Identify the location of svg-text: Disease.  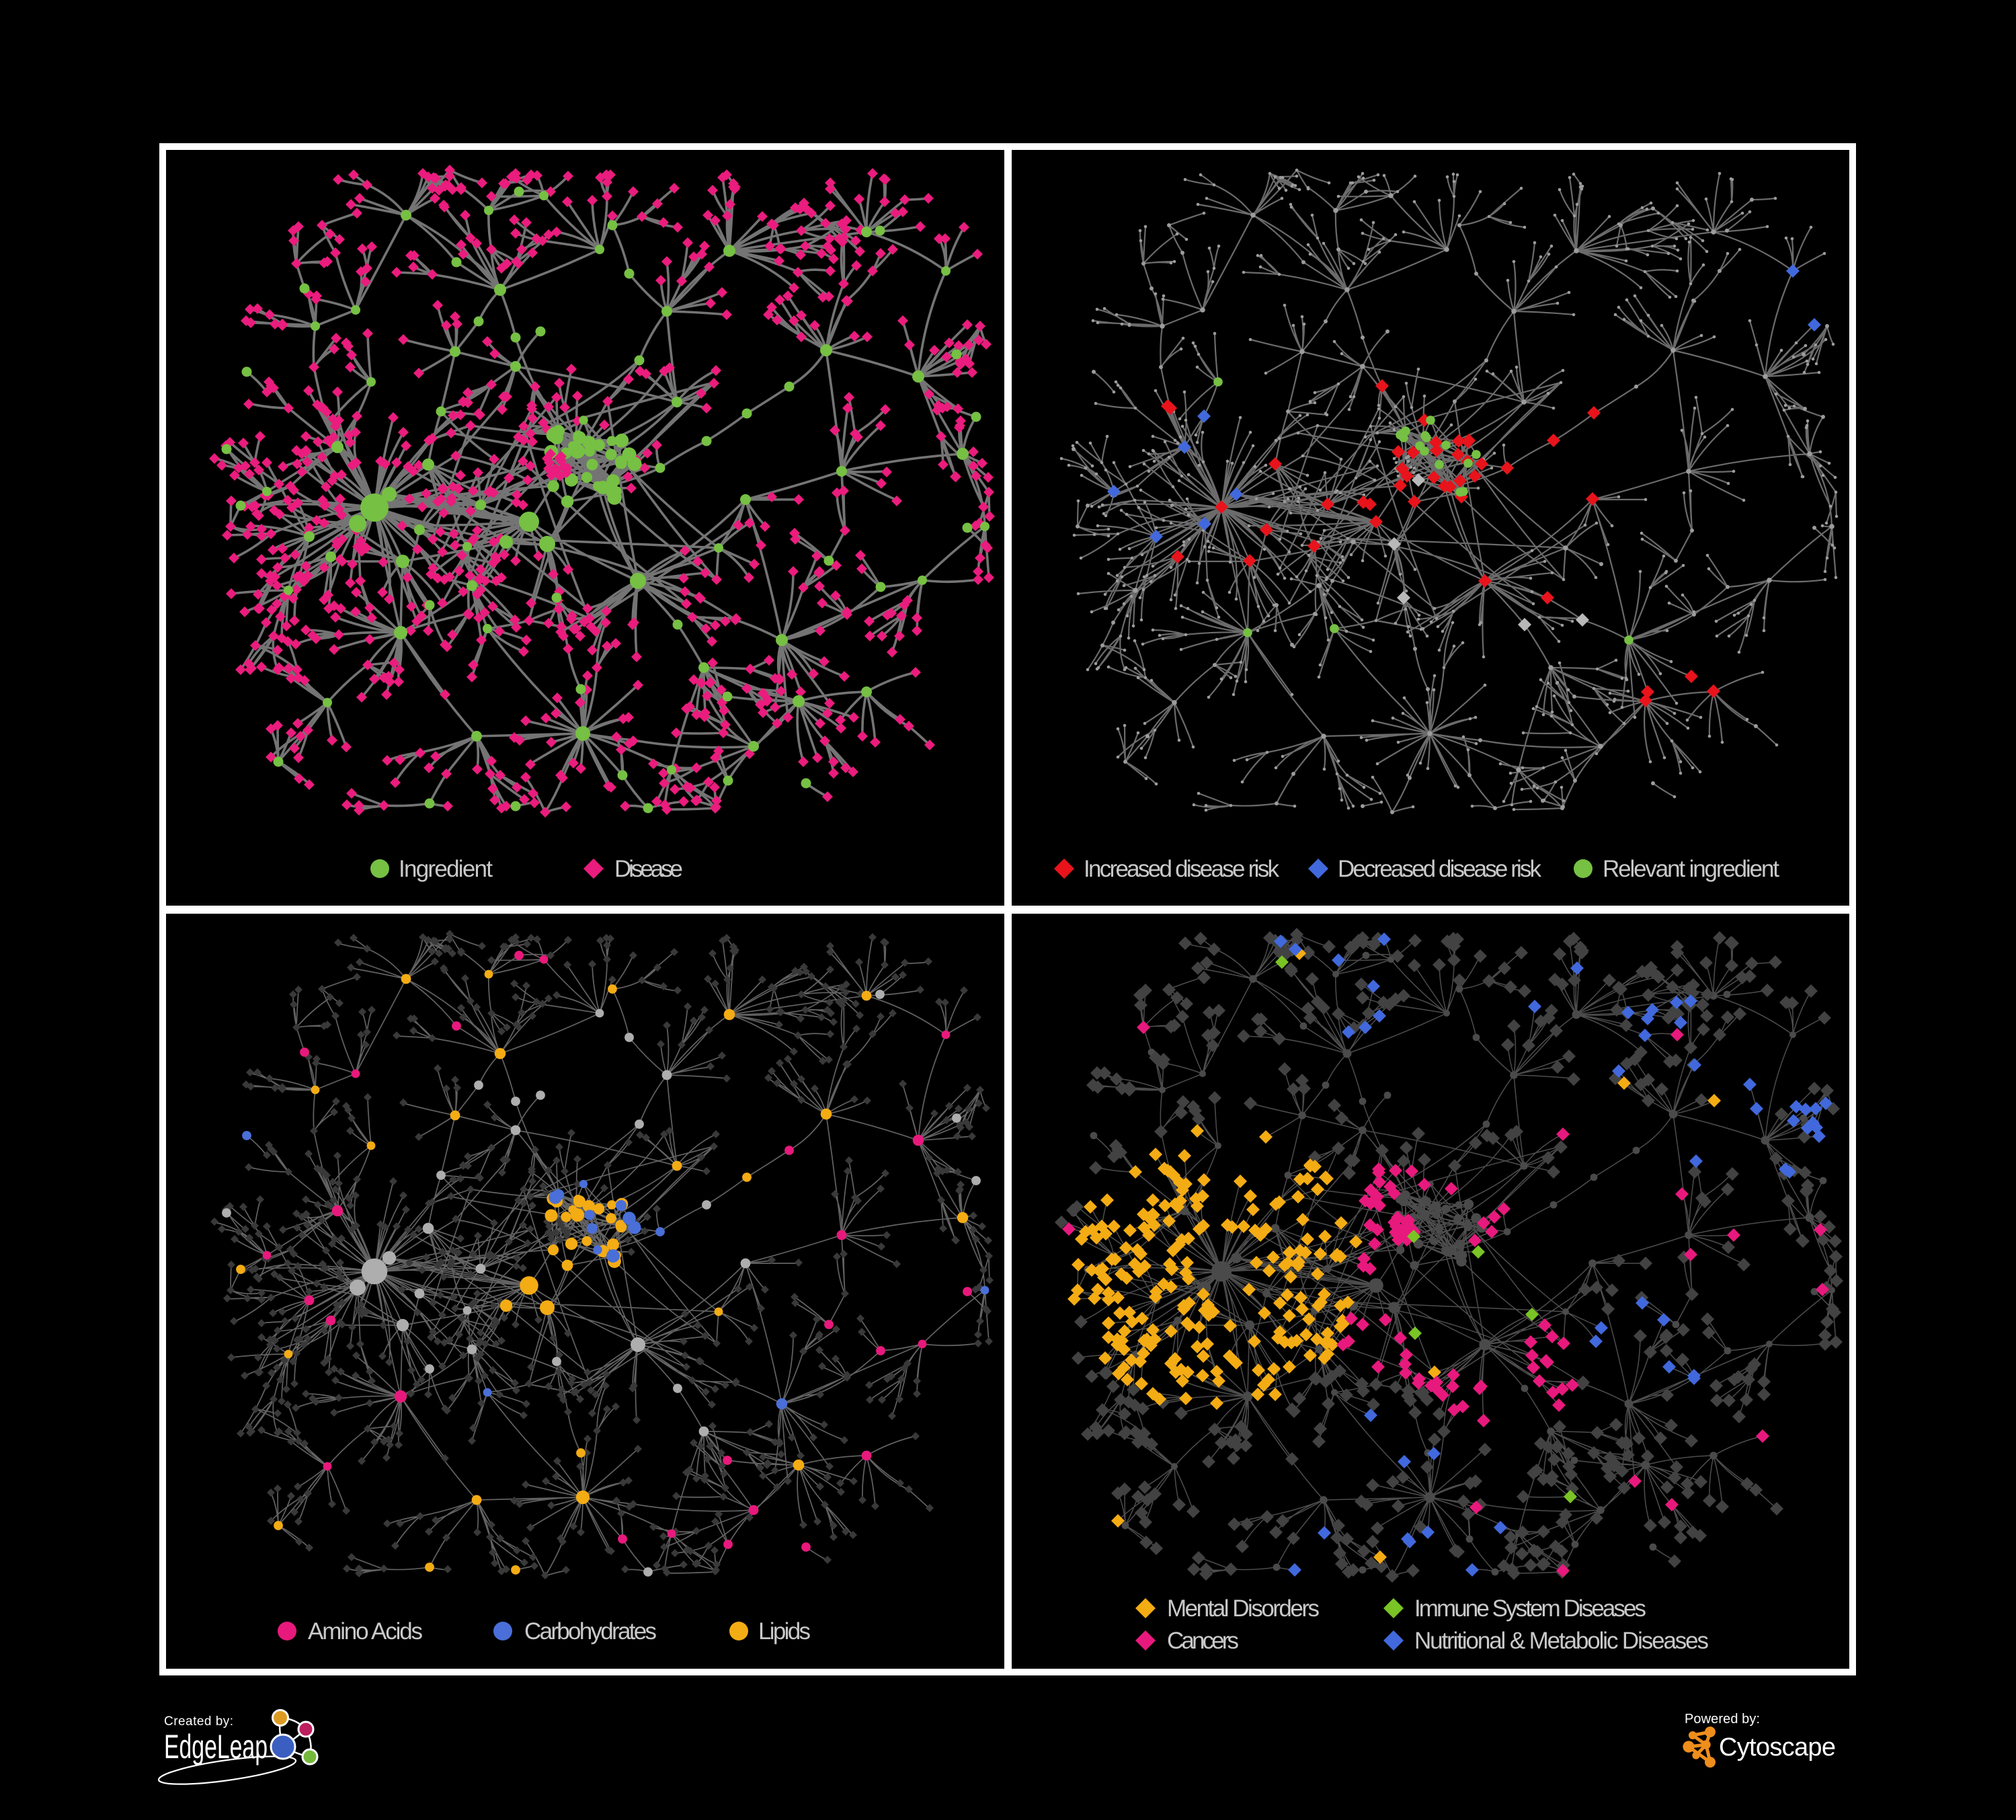
(648, 869).